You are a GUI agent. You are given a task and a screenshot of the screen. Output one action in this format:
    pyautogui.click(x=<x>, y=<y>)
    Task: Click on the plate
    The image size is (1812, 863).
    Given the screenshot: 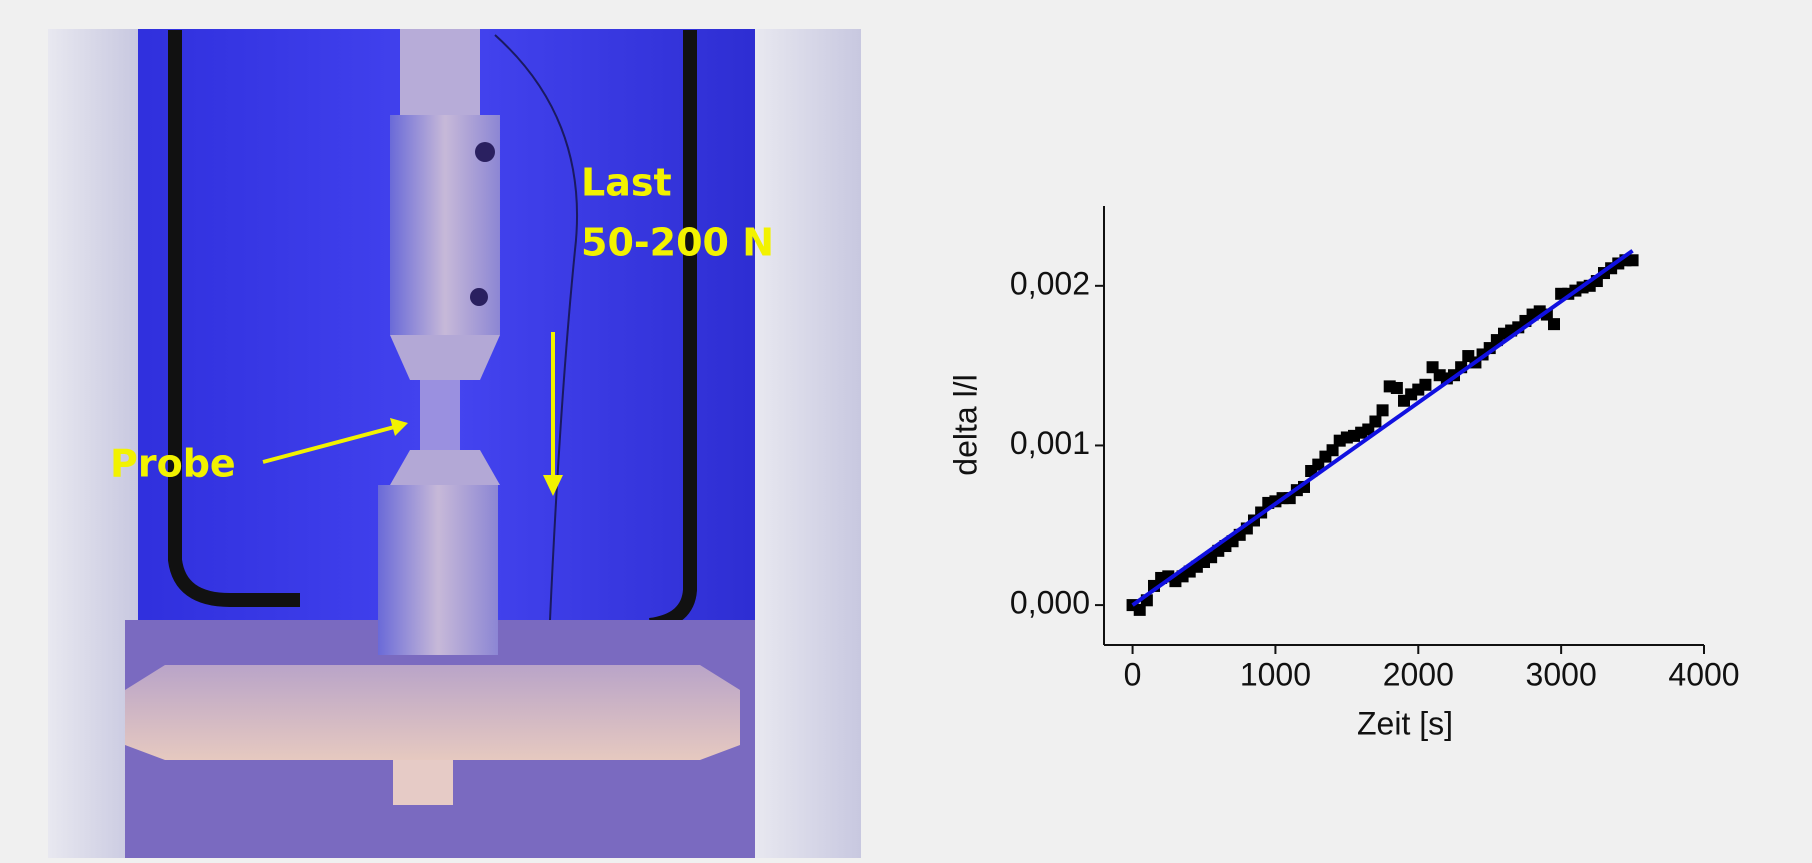 What is the action you would take?
    pyautogui.click(x=432, y=712)
    